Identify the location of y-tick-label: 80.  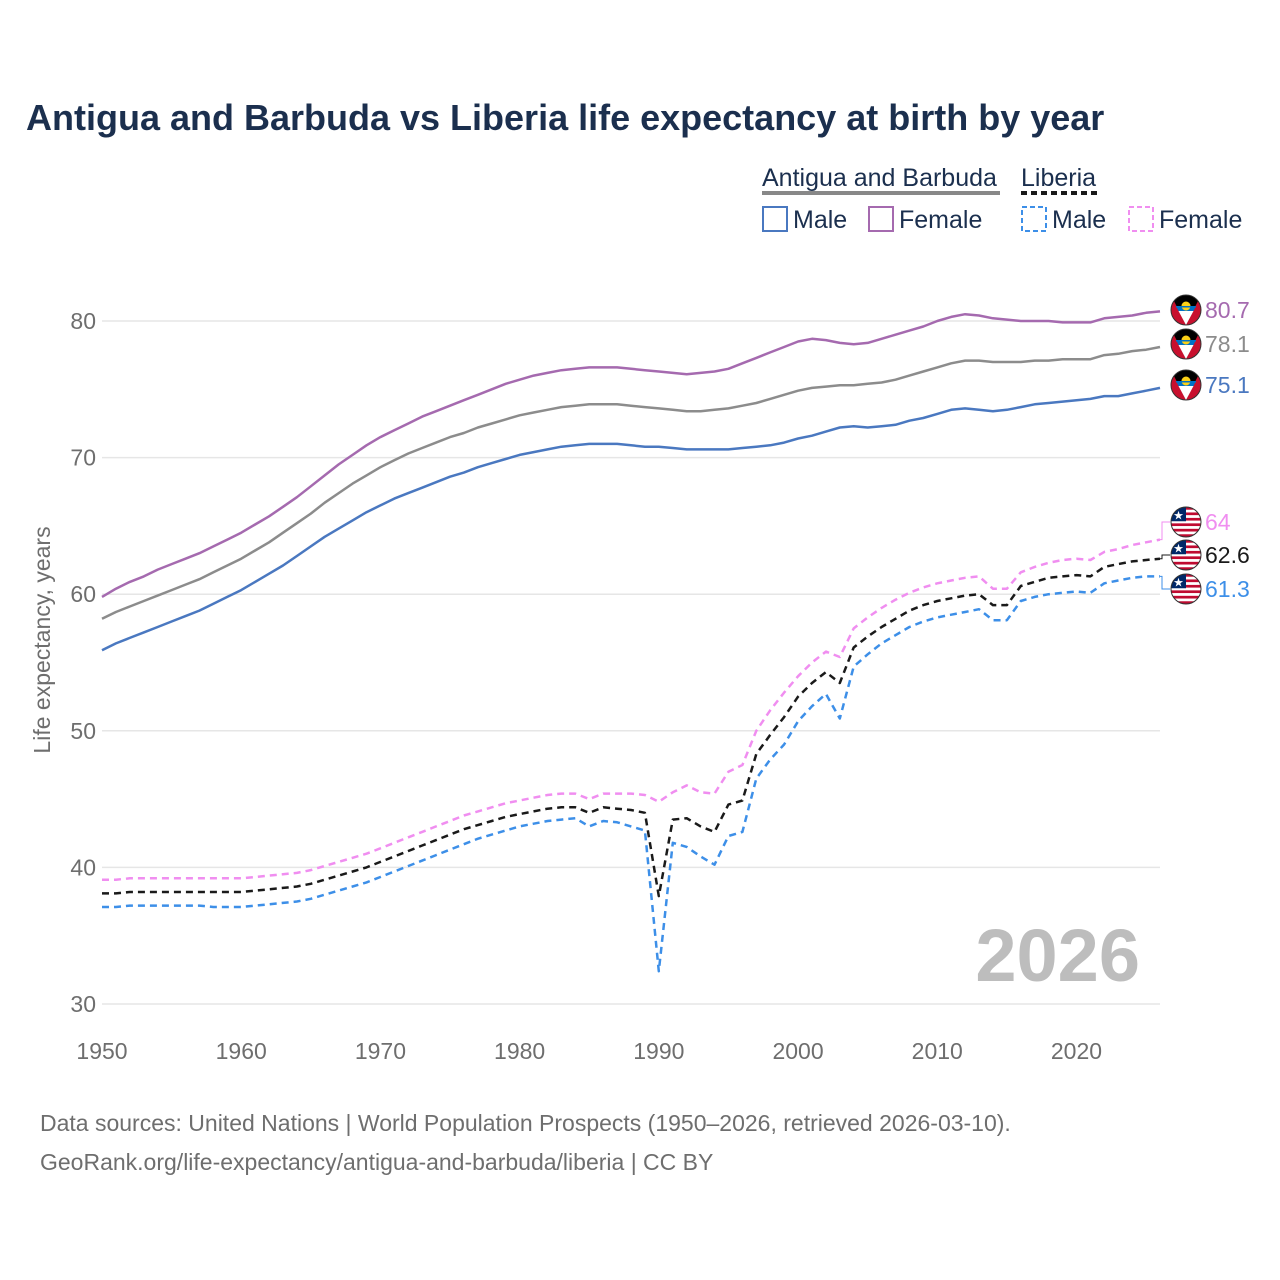
(83, 321).